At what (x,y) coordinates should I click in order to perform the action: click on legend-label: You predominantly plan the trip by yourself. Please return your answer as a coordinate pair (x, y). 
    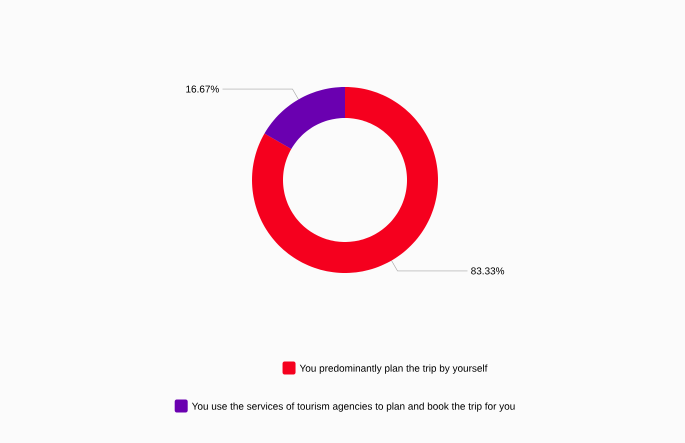
    Looking at the image, I should click on (394, 369).